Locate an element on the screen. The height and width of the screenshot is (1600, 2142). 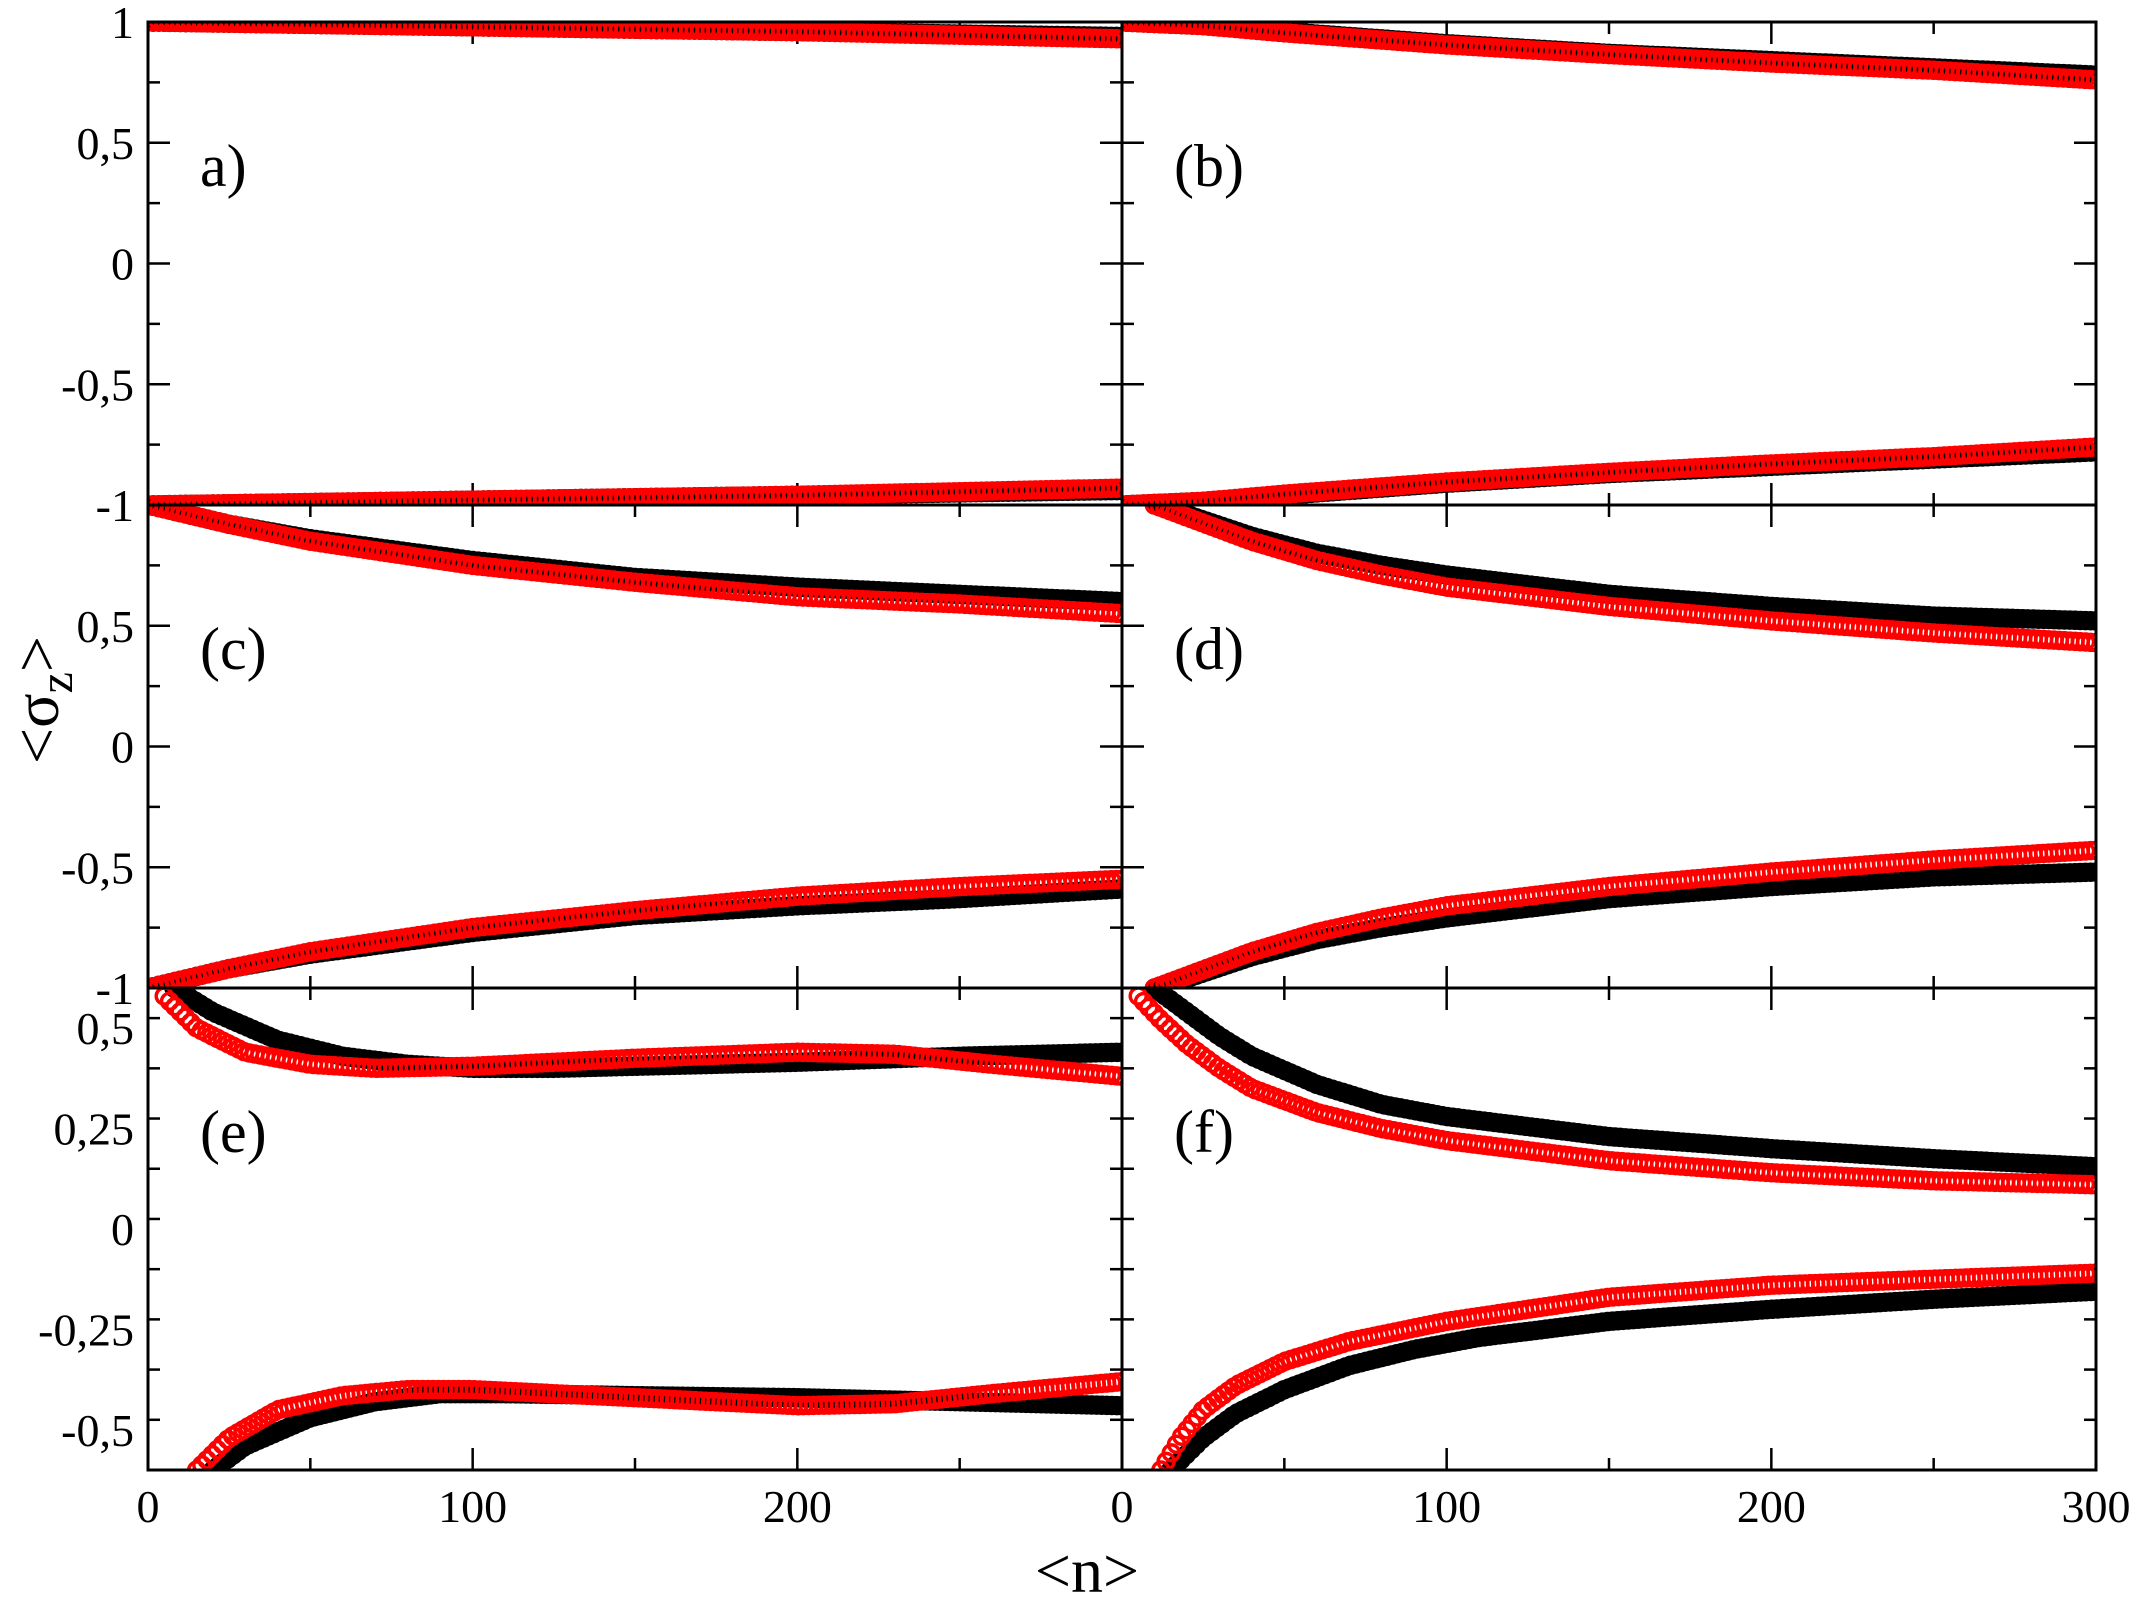
y-axis-title-main: <σ is located at coordinates (36, 728).